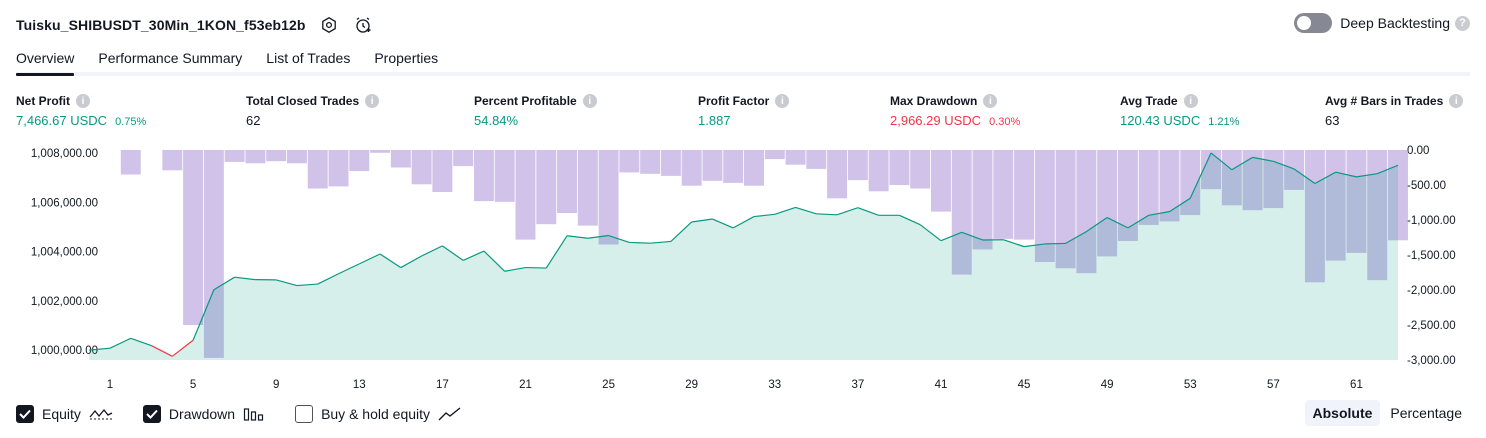 This screenshot has width=1486, height=438. Describe the element at coordinates (1332, 120) in the screenshot. I see `metric-value: 63` at that location.